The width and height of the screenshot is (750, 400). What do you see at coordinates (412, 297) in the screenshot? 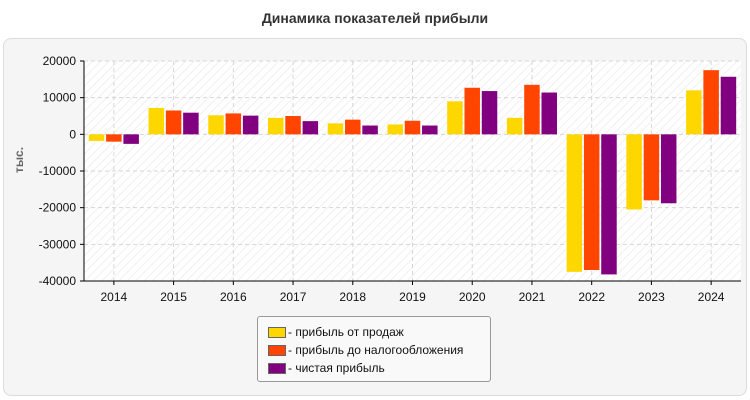
I see `x-tick-label: 2019` at bounding box center [412, 297].